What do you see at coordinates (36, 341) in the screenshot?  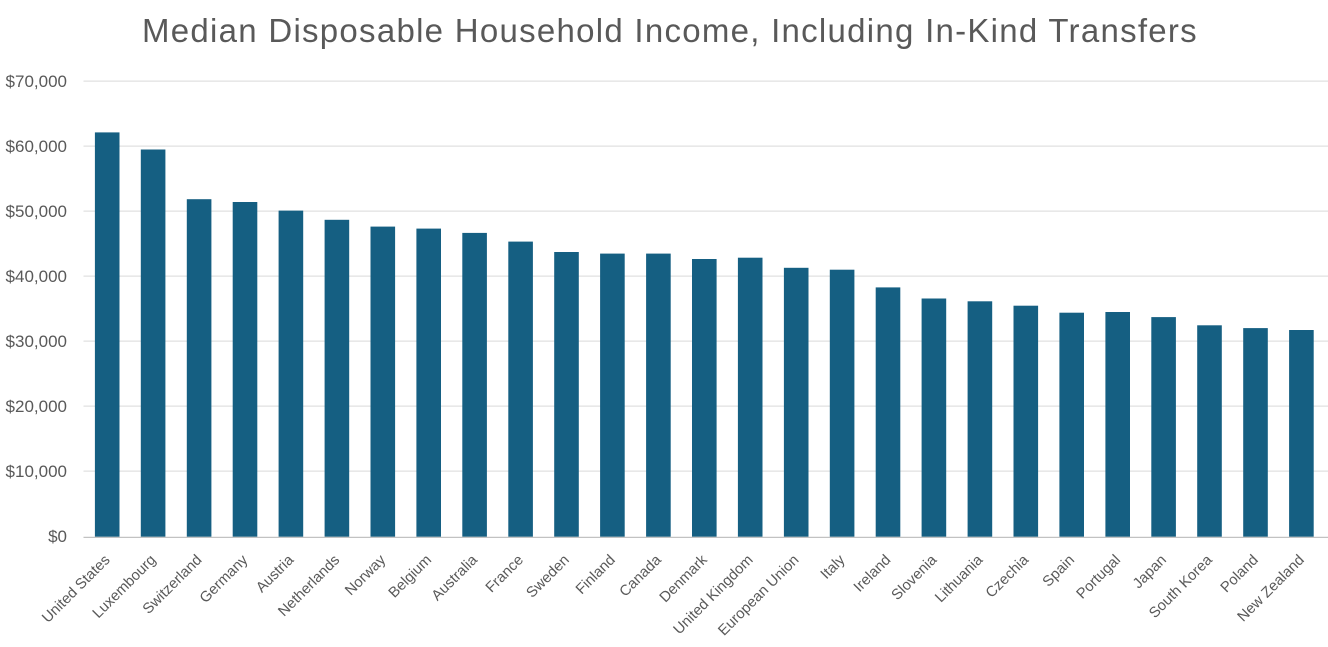 I see `svg-text: $30,000` at bounding box center [36, 341].